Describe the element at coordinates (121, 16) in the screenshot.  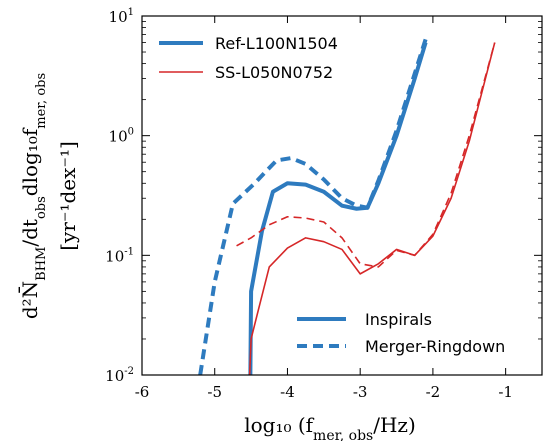
I see `y-tick-label: 10¹` at that location.